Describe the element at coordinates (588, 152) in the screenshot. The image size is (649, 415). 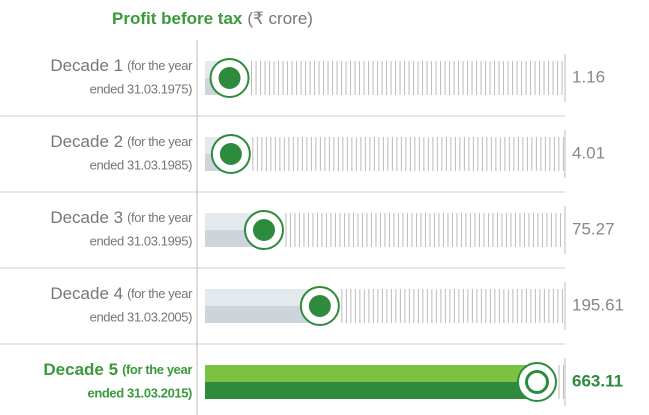
I see `value-label: 4.01` at that location.